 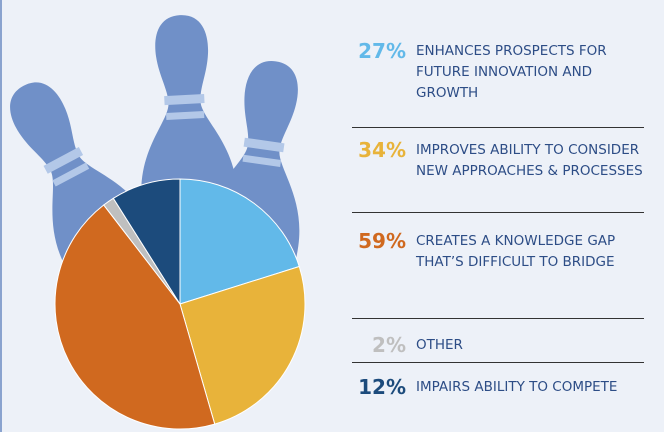 I want to click on percent-label: 59%, so click(x=382, y=241).